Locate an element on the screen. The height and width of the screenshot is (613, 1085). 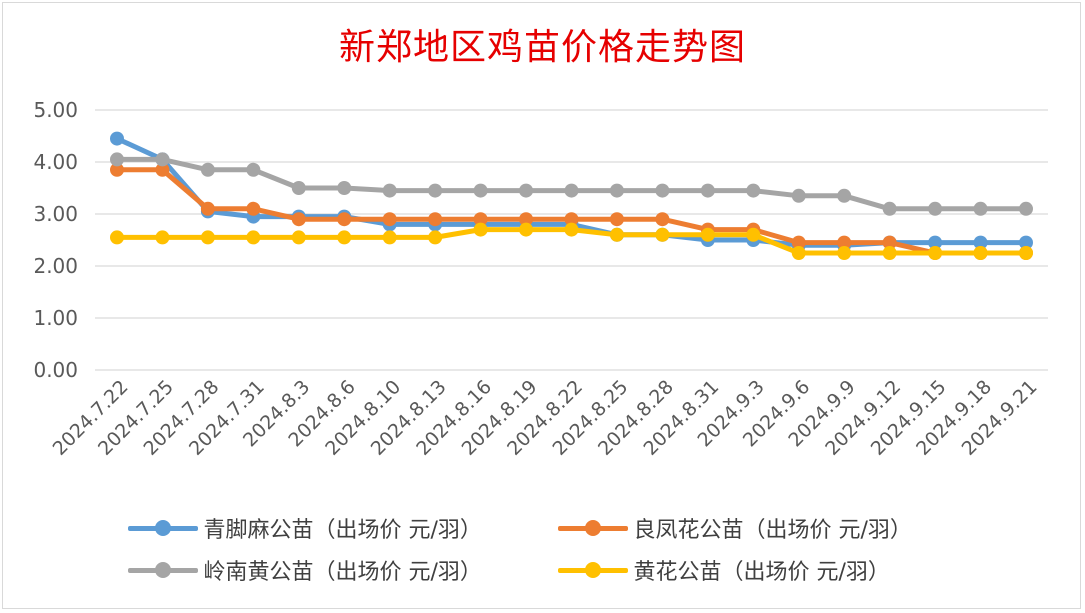
legend-label: 青脚麻公苗（出场价 元/羽） is located at coordinates (342, 530).